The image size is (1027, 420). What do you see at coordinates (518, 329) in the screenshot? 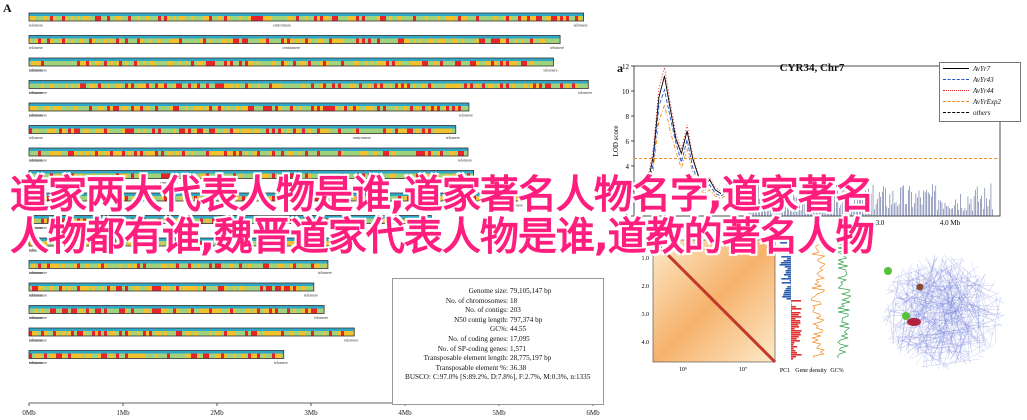
I see `genome-stat-value: 44.55` at bounding box center [518, 329].